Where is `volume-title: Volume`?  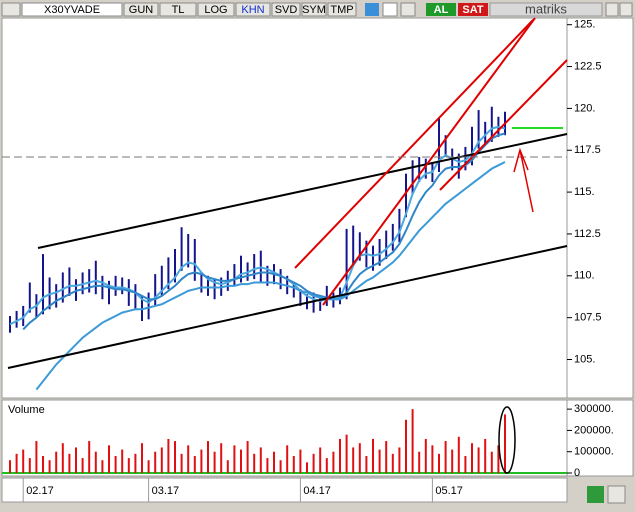 volume-title: Volume is located at coordinates (26, 410).